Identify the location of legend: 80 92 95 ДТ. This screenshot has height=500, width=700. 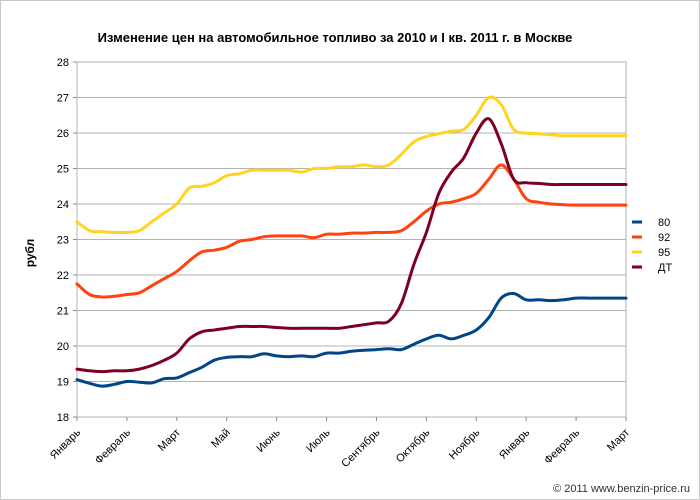
(652, 245).